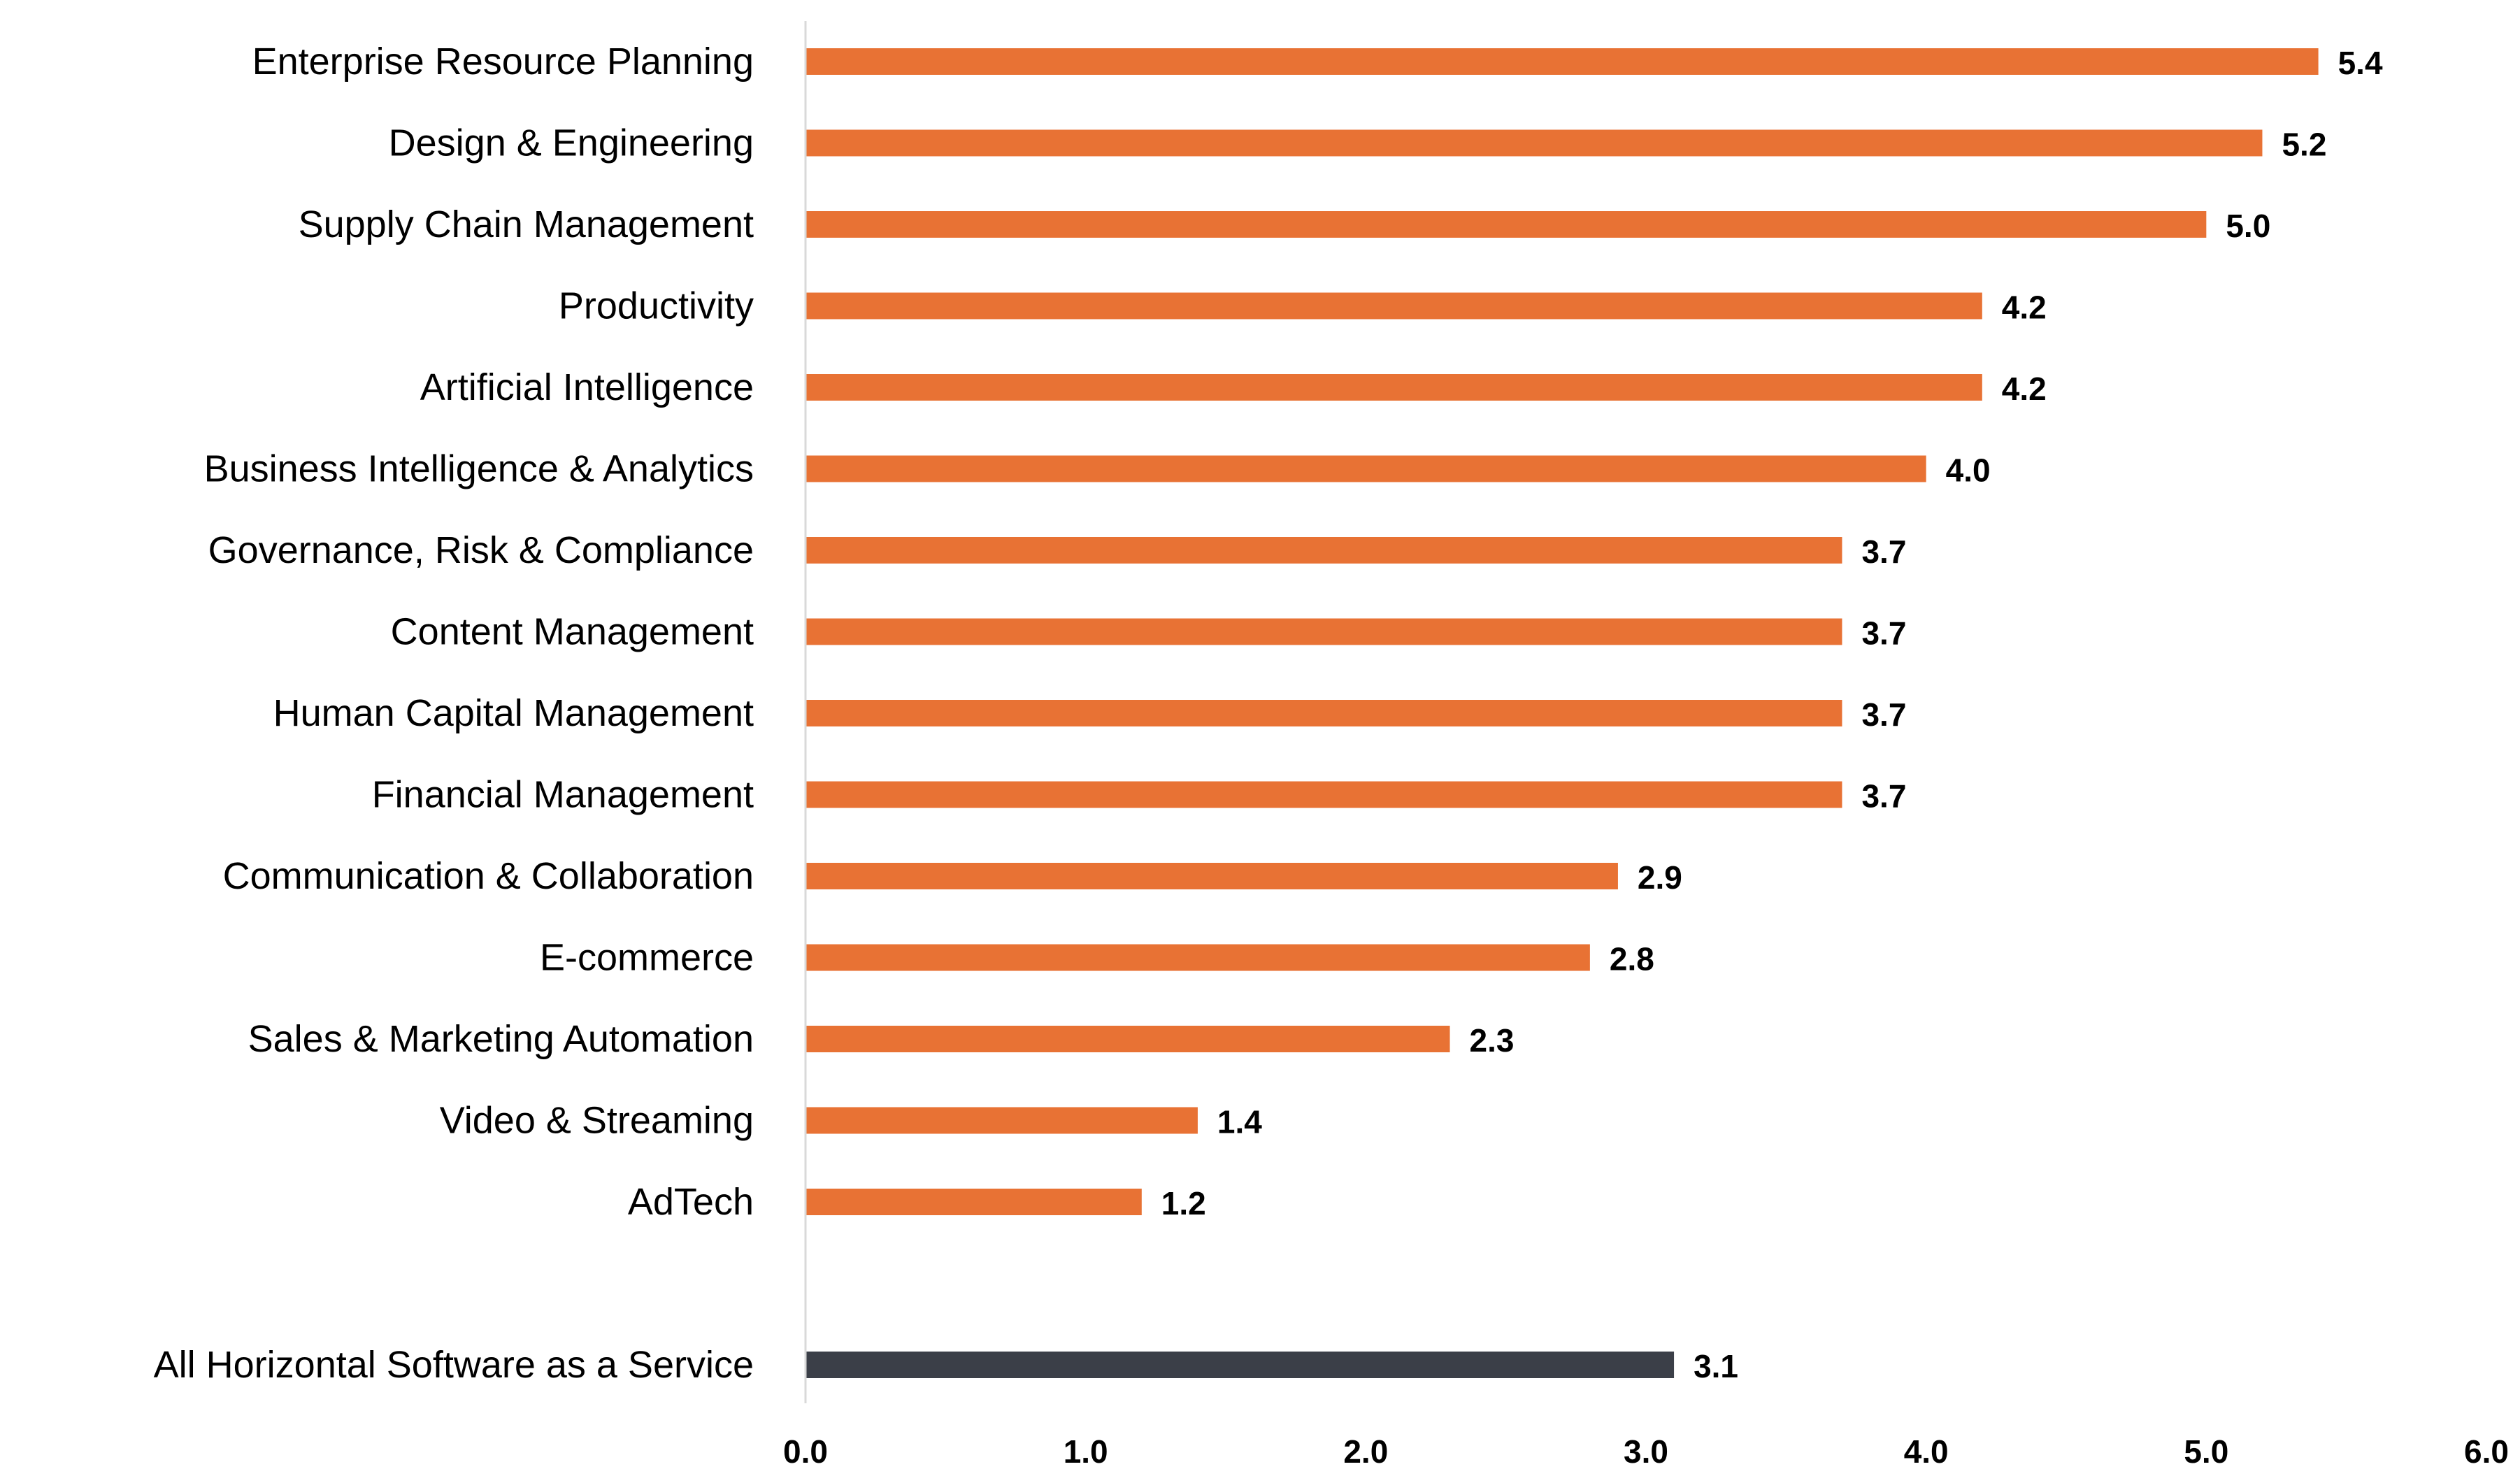 Image resolution: width=2520 pixels, height=1476 pixels. Describe the element at coordinates (691, 1202) in the screenshot. I see `category-label: AdTech` at that location.